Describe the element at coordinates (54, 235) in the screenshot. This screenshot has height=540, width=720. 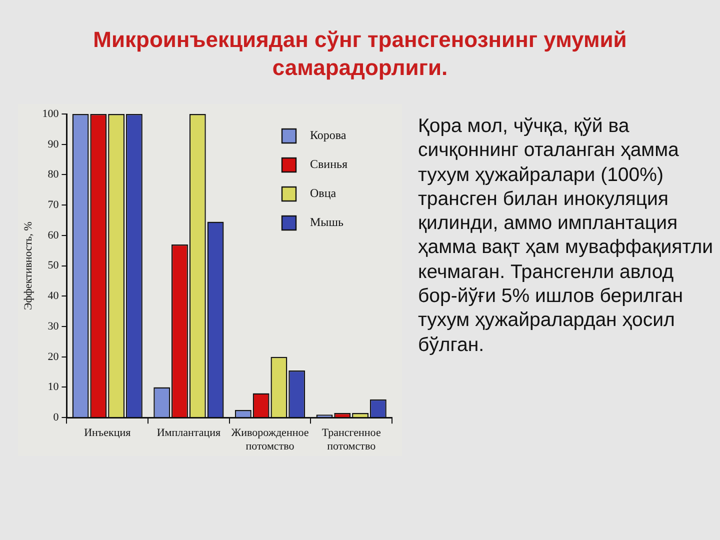
I see `y-tick-label: 60` at that location.